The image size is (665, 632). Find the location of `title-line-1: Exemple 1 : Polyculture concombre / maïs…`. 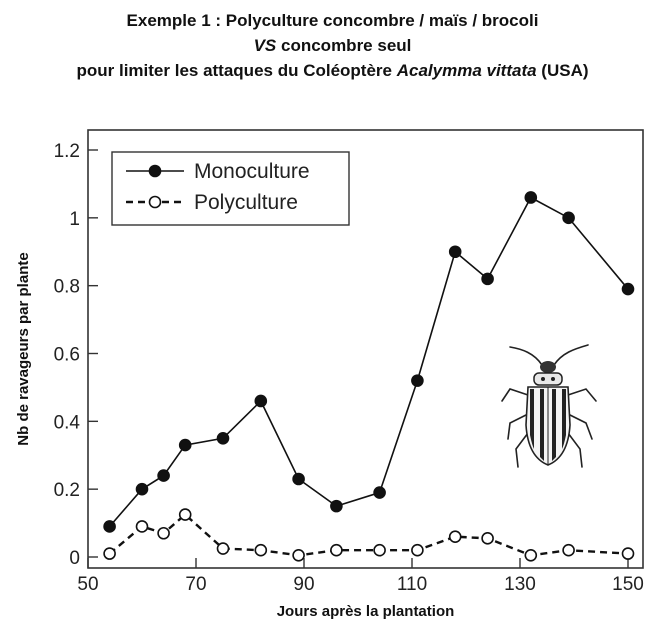

title-line-1: Exemple 1 : Polyculture concombre / maïs… is located at coordinates (332, 20).